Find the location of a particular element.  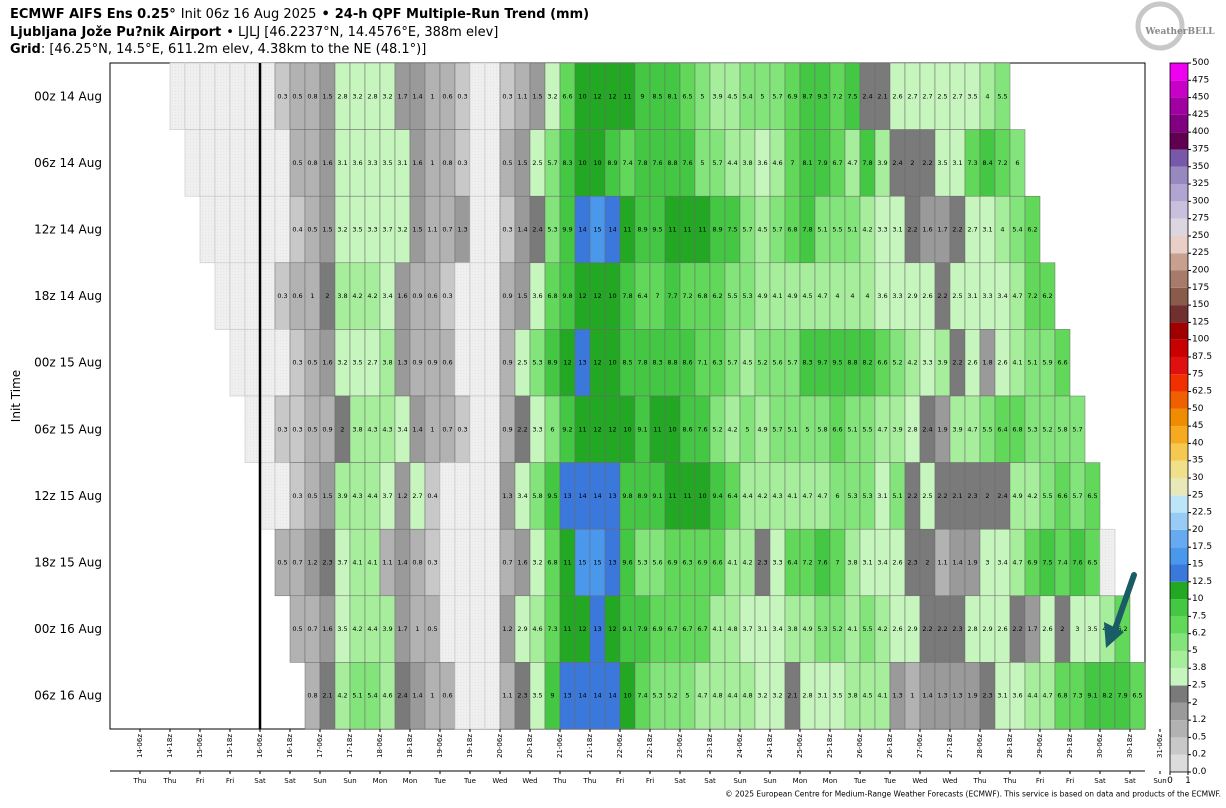

cell-value: 4.7 is located at coordinates (972, 429).